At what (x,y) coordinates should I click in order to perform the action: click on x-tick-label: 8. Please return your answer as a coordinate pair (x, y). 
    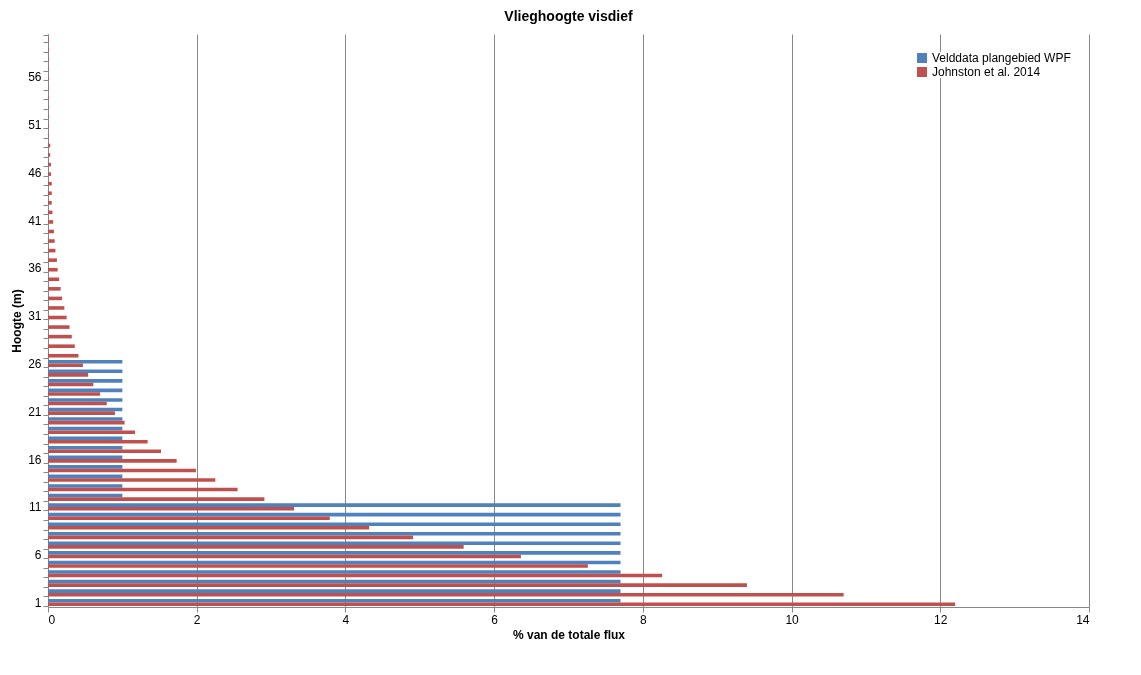
    Looking at the image, I should click on (644, 619).